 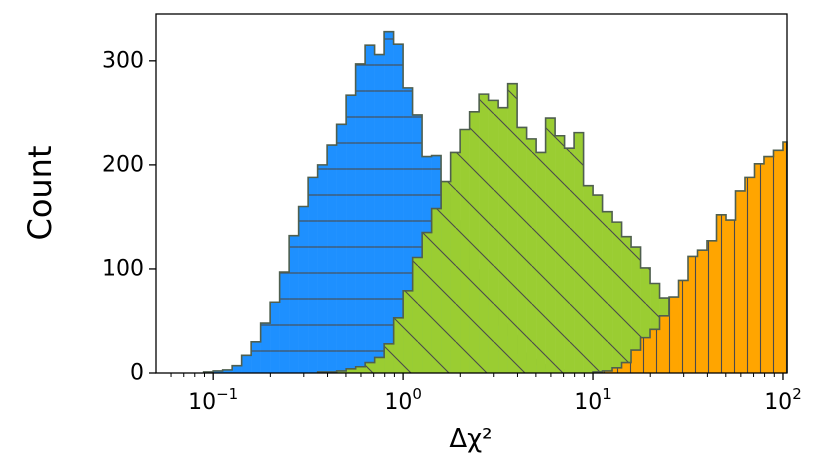 I want to click on y-tick-label: 100, so click(x=123, y=268).